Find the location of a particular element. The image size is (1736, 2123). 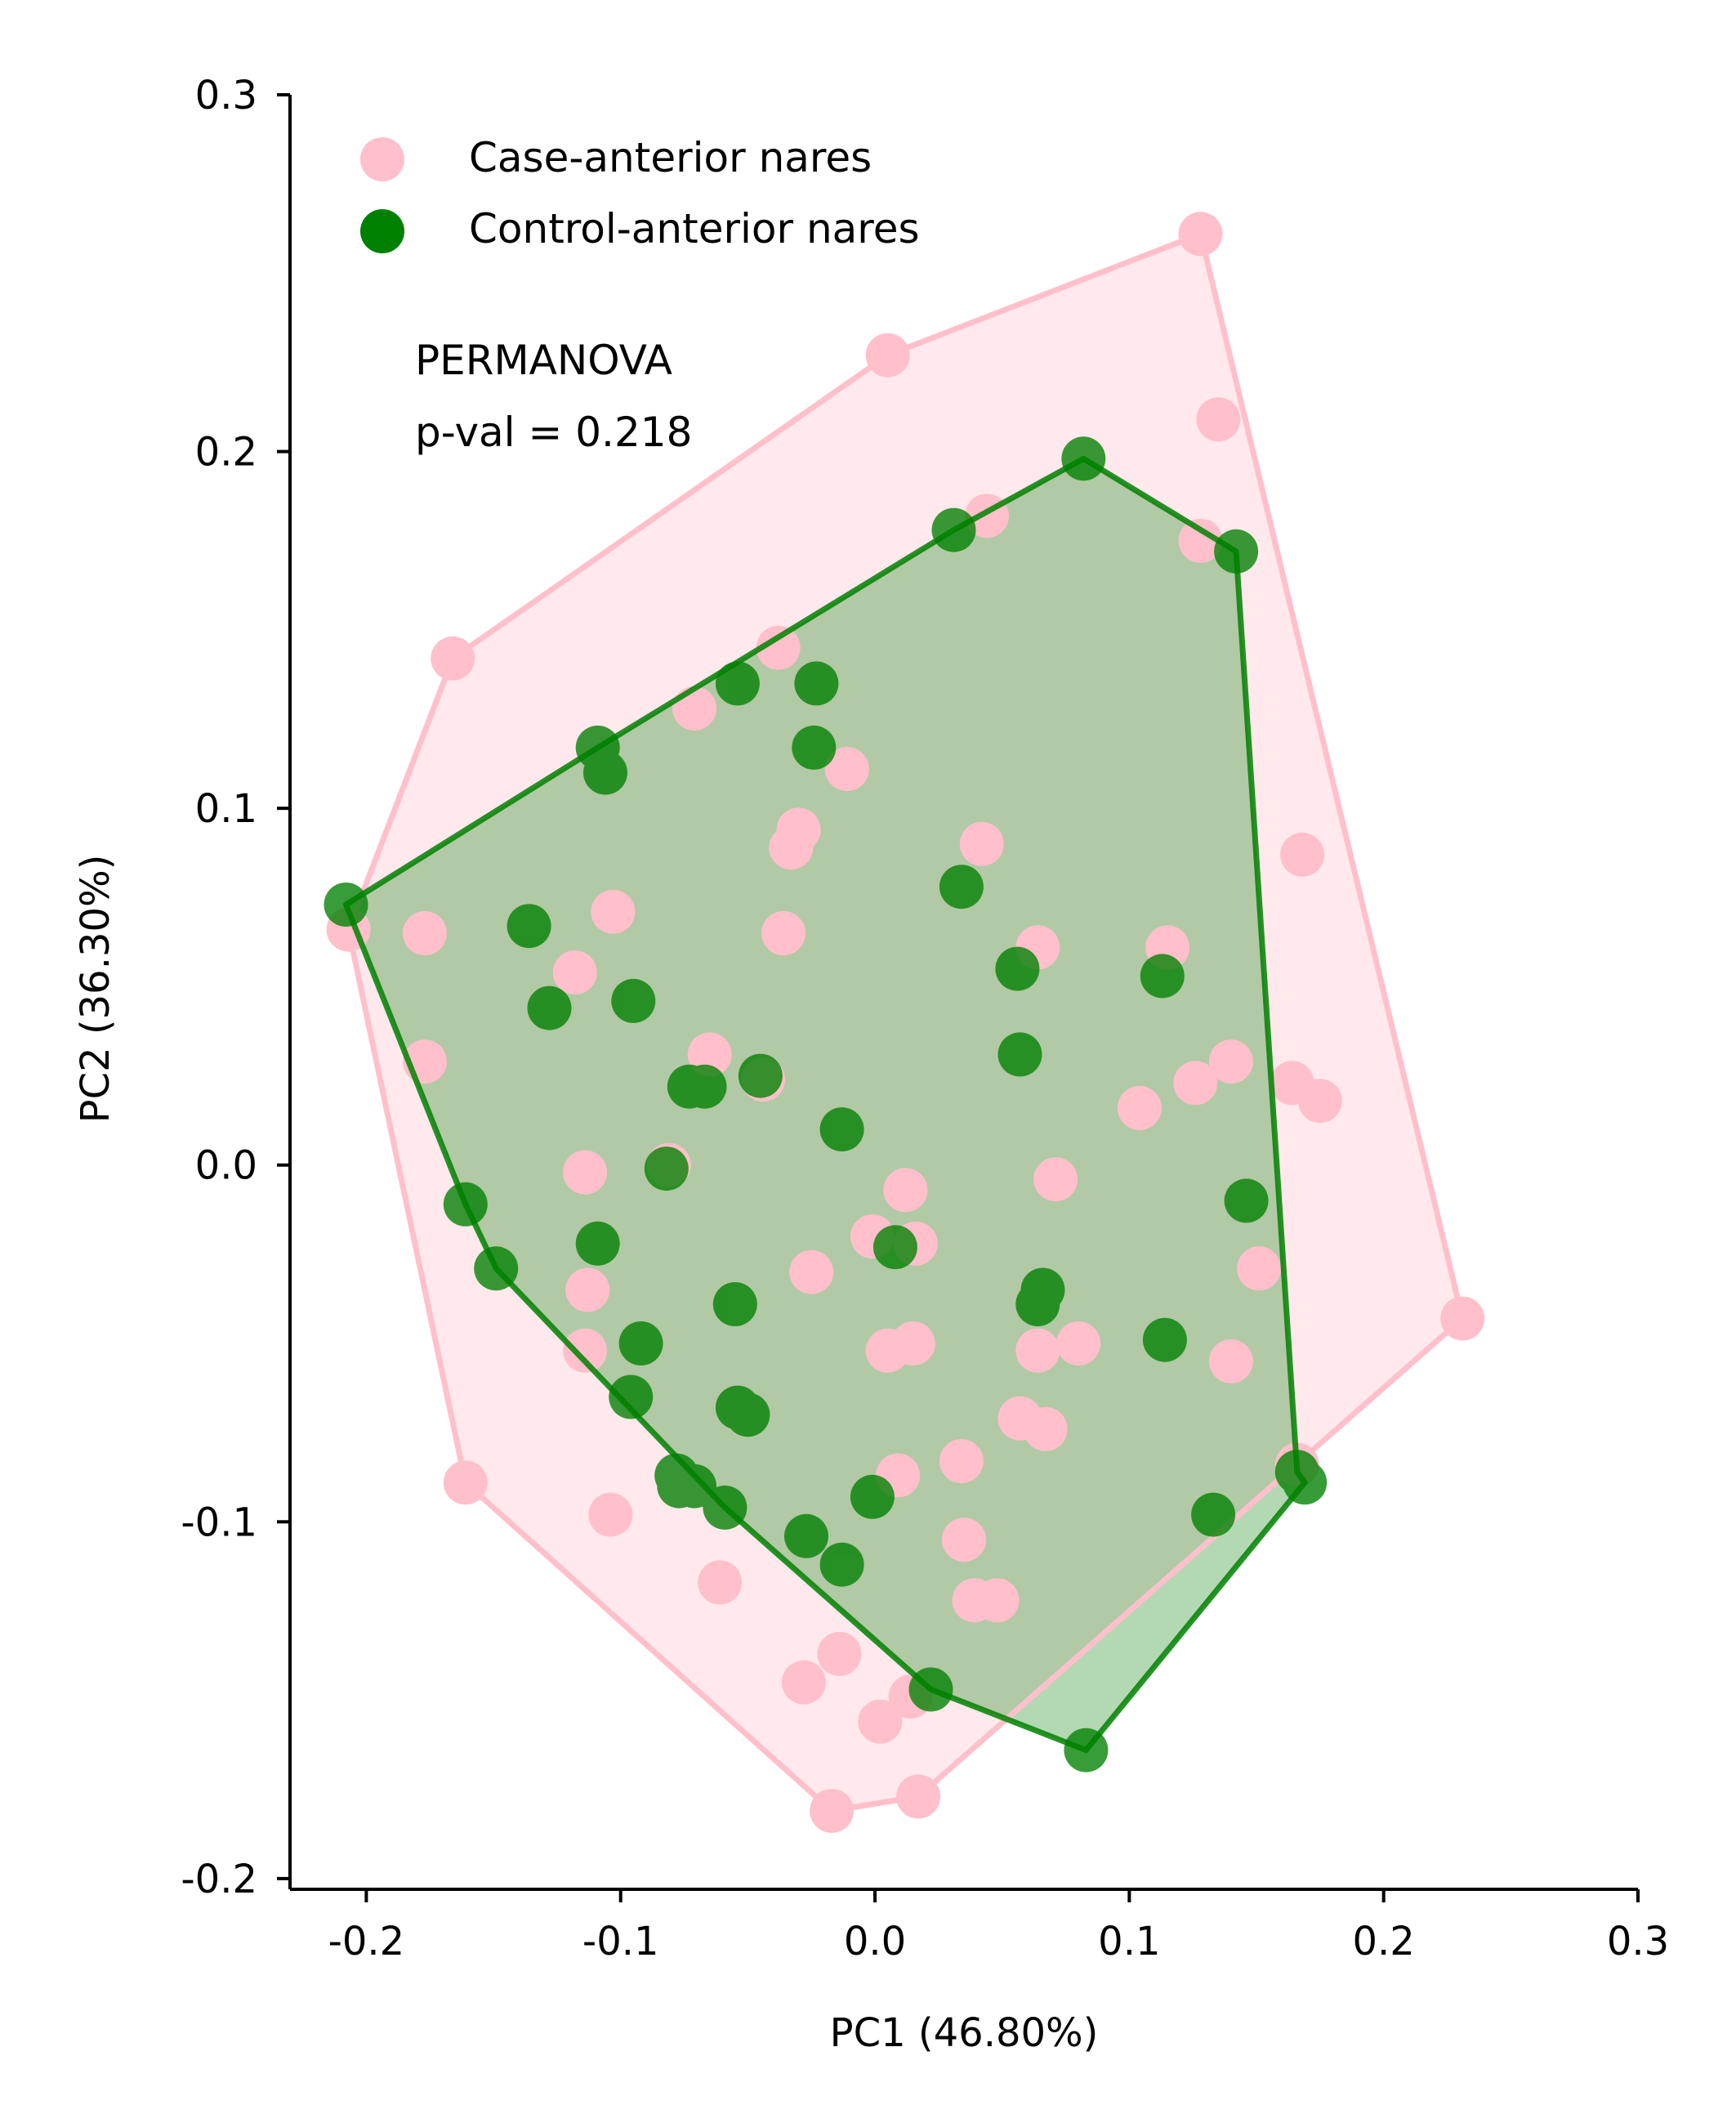

y-tick-label: -0.2 is located at coordinates (219, 1880).